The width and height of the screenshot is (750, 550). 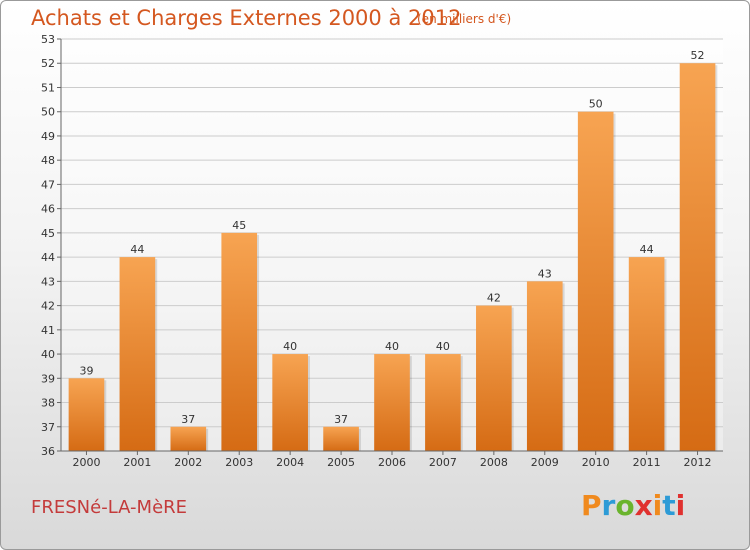 I want to click on data-label-2006: 40, so click(x=392, y=346).